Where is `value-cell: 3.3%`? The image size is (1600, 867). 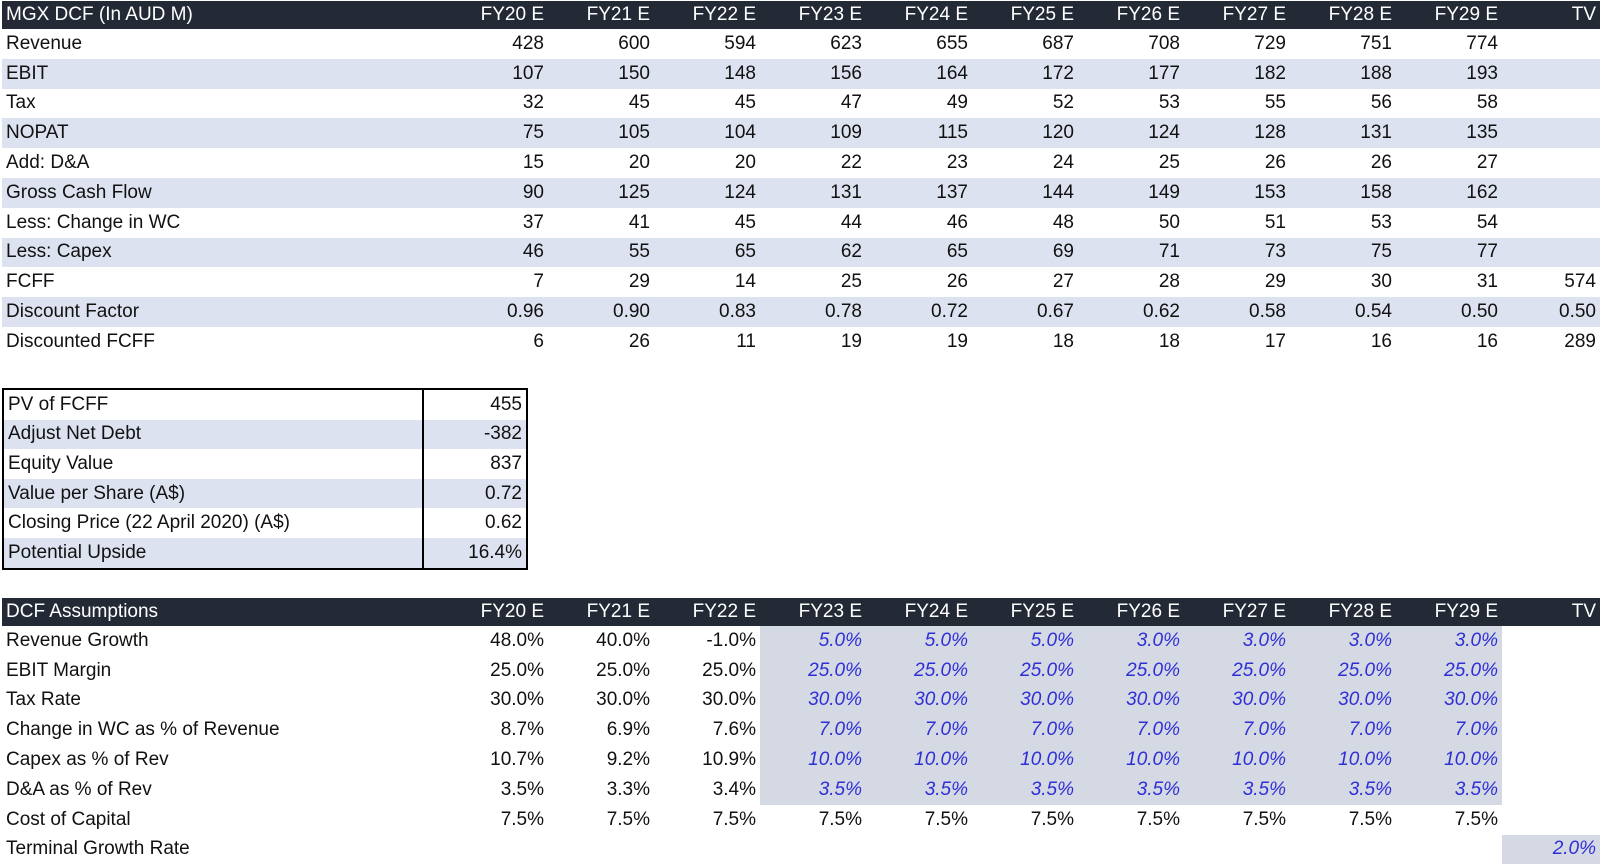
value-cell: 3.3% is located at coordinates (628, 789).